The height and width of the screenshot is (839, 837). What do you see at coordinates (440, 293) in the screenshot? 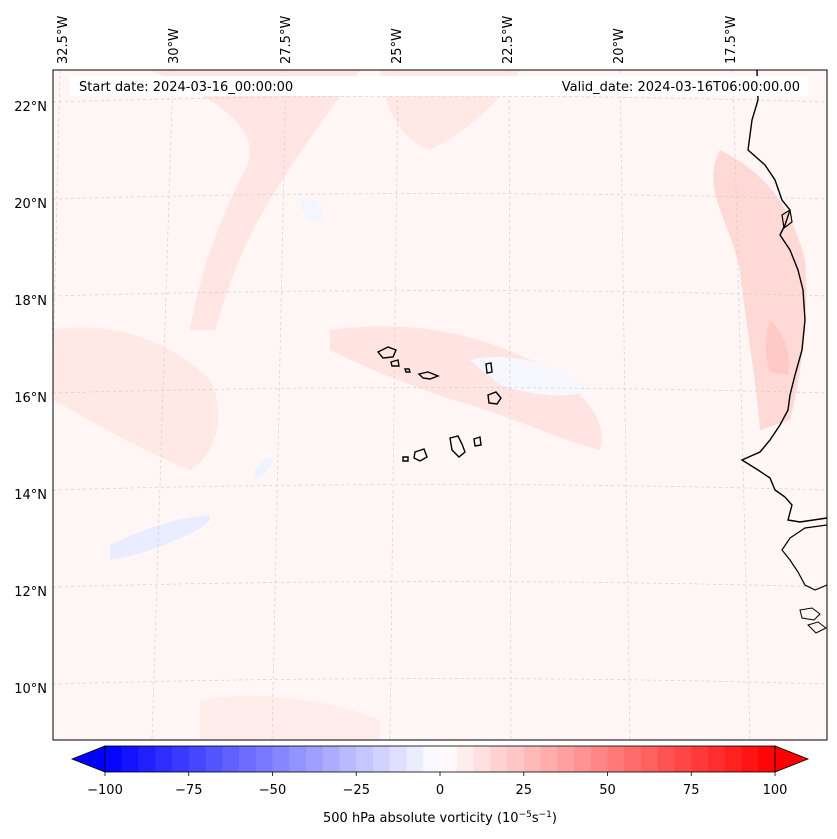
I see `parallel-18n` at bounding box center [440, 293].